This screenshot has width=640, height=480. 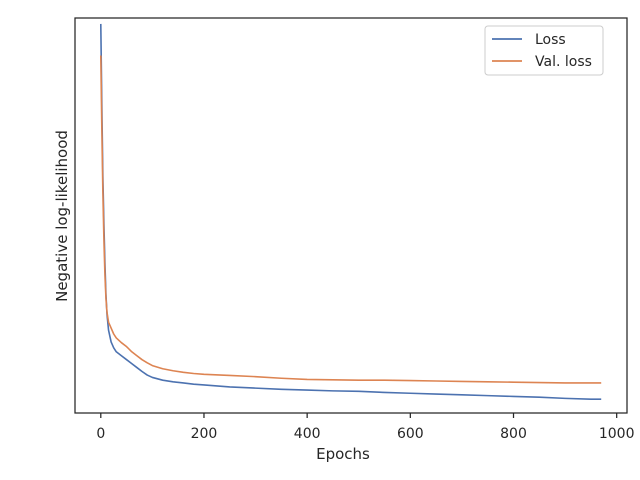 I want to click on x-tick-label: 0, so click(x=100, y=434).